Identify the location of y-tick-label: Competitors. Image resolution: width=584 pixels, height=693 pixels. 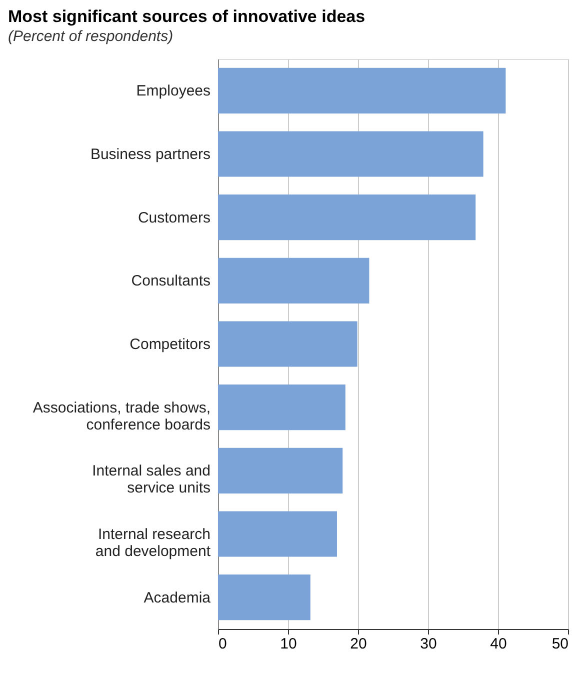
(170, 344).